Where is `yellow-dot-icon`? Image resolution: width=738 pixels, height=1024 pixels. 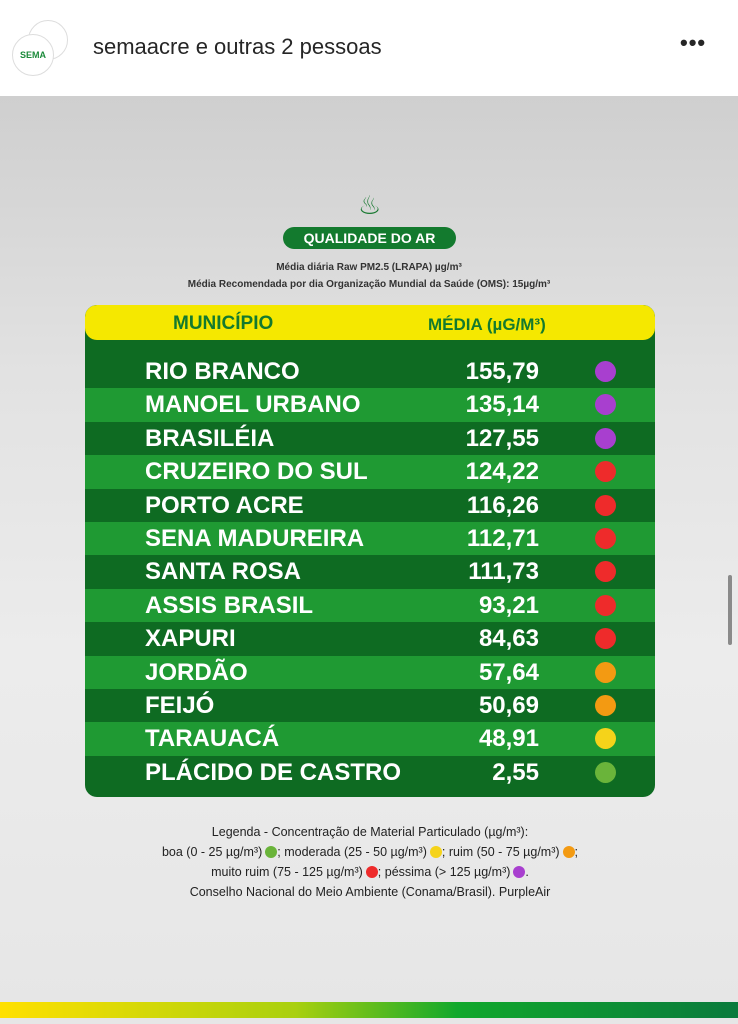 yellow-dot-icon is located at coordinates (435, 852).